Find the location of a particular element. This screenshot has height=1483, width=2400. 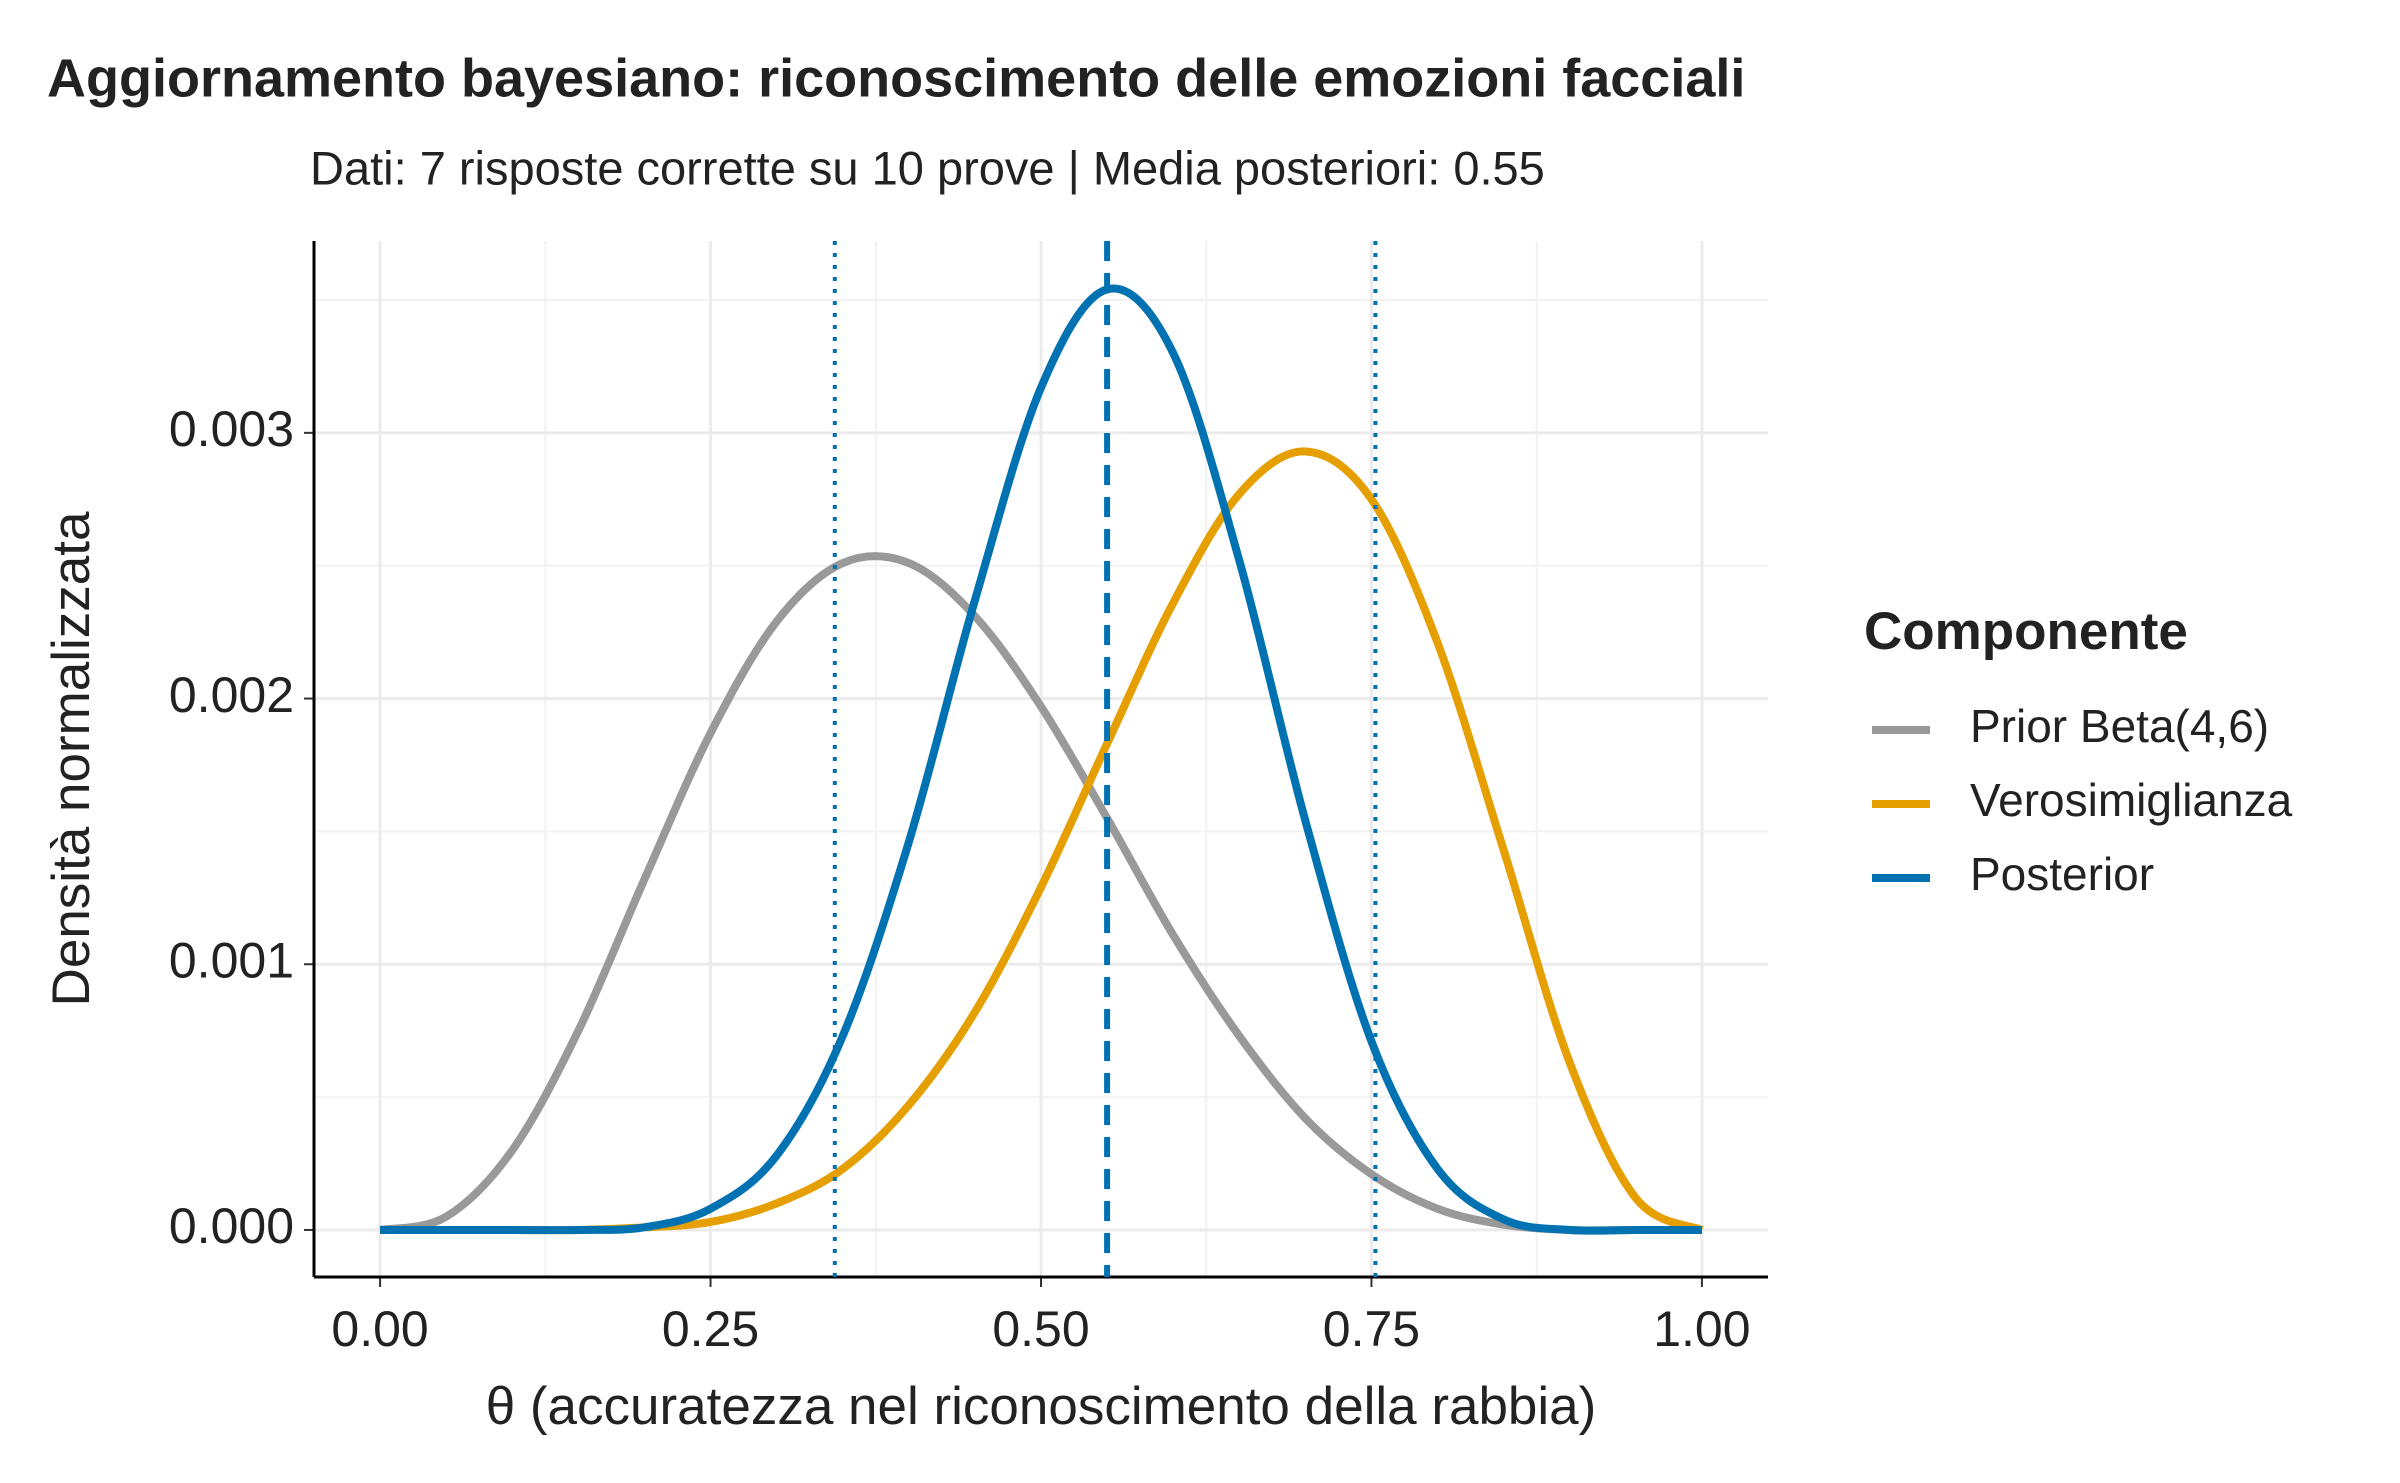

legend-label: Prior Beta(4,6) is located at coordinates (2119, 726).